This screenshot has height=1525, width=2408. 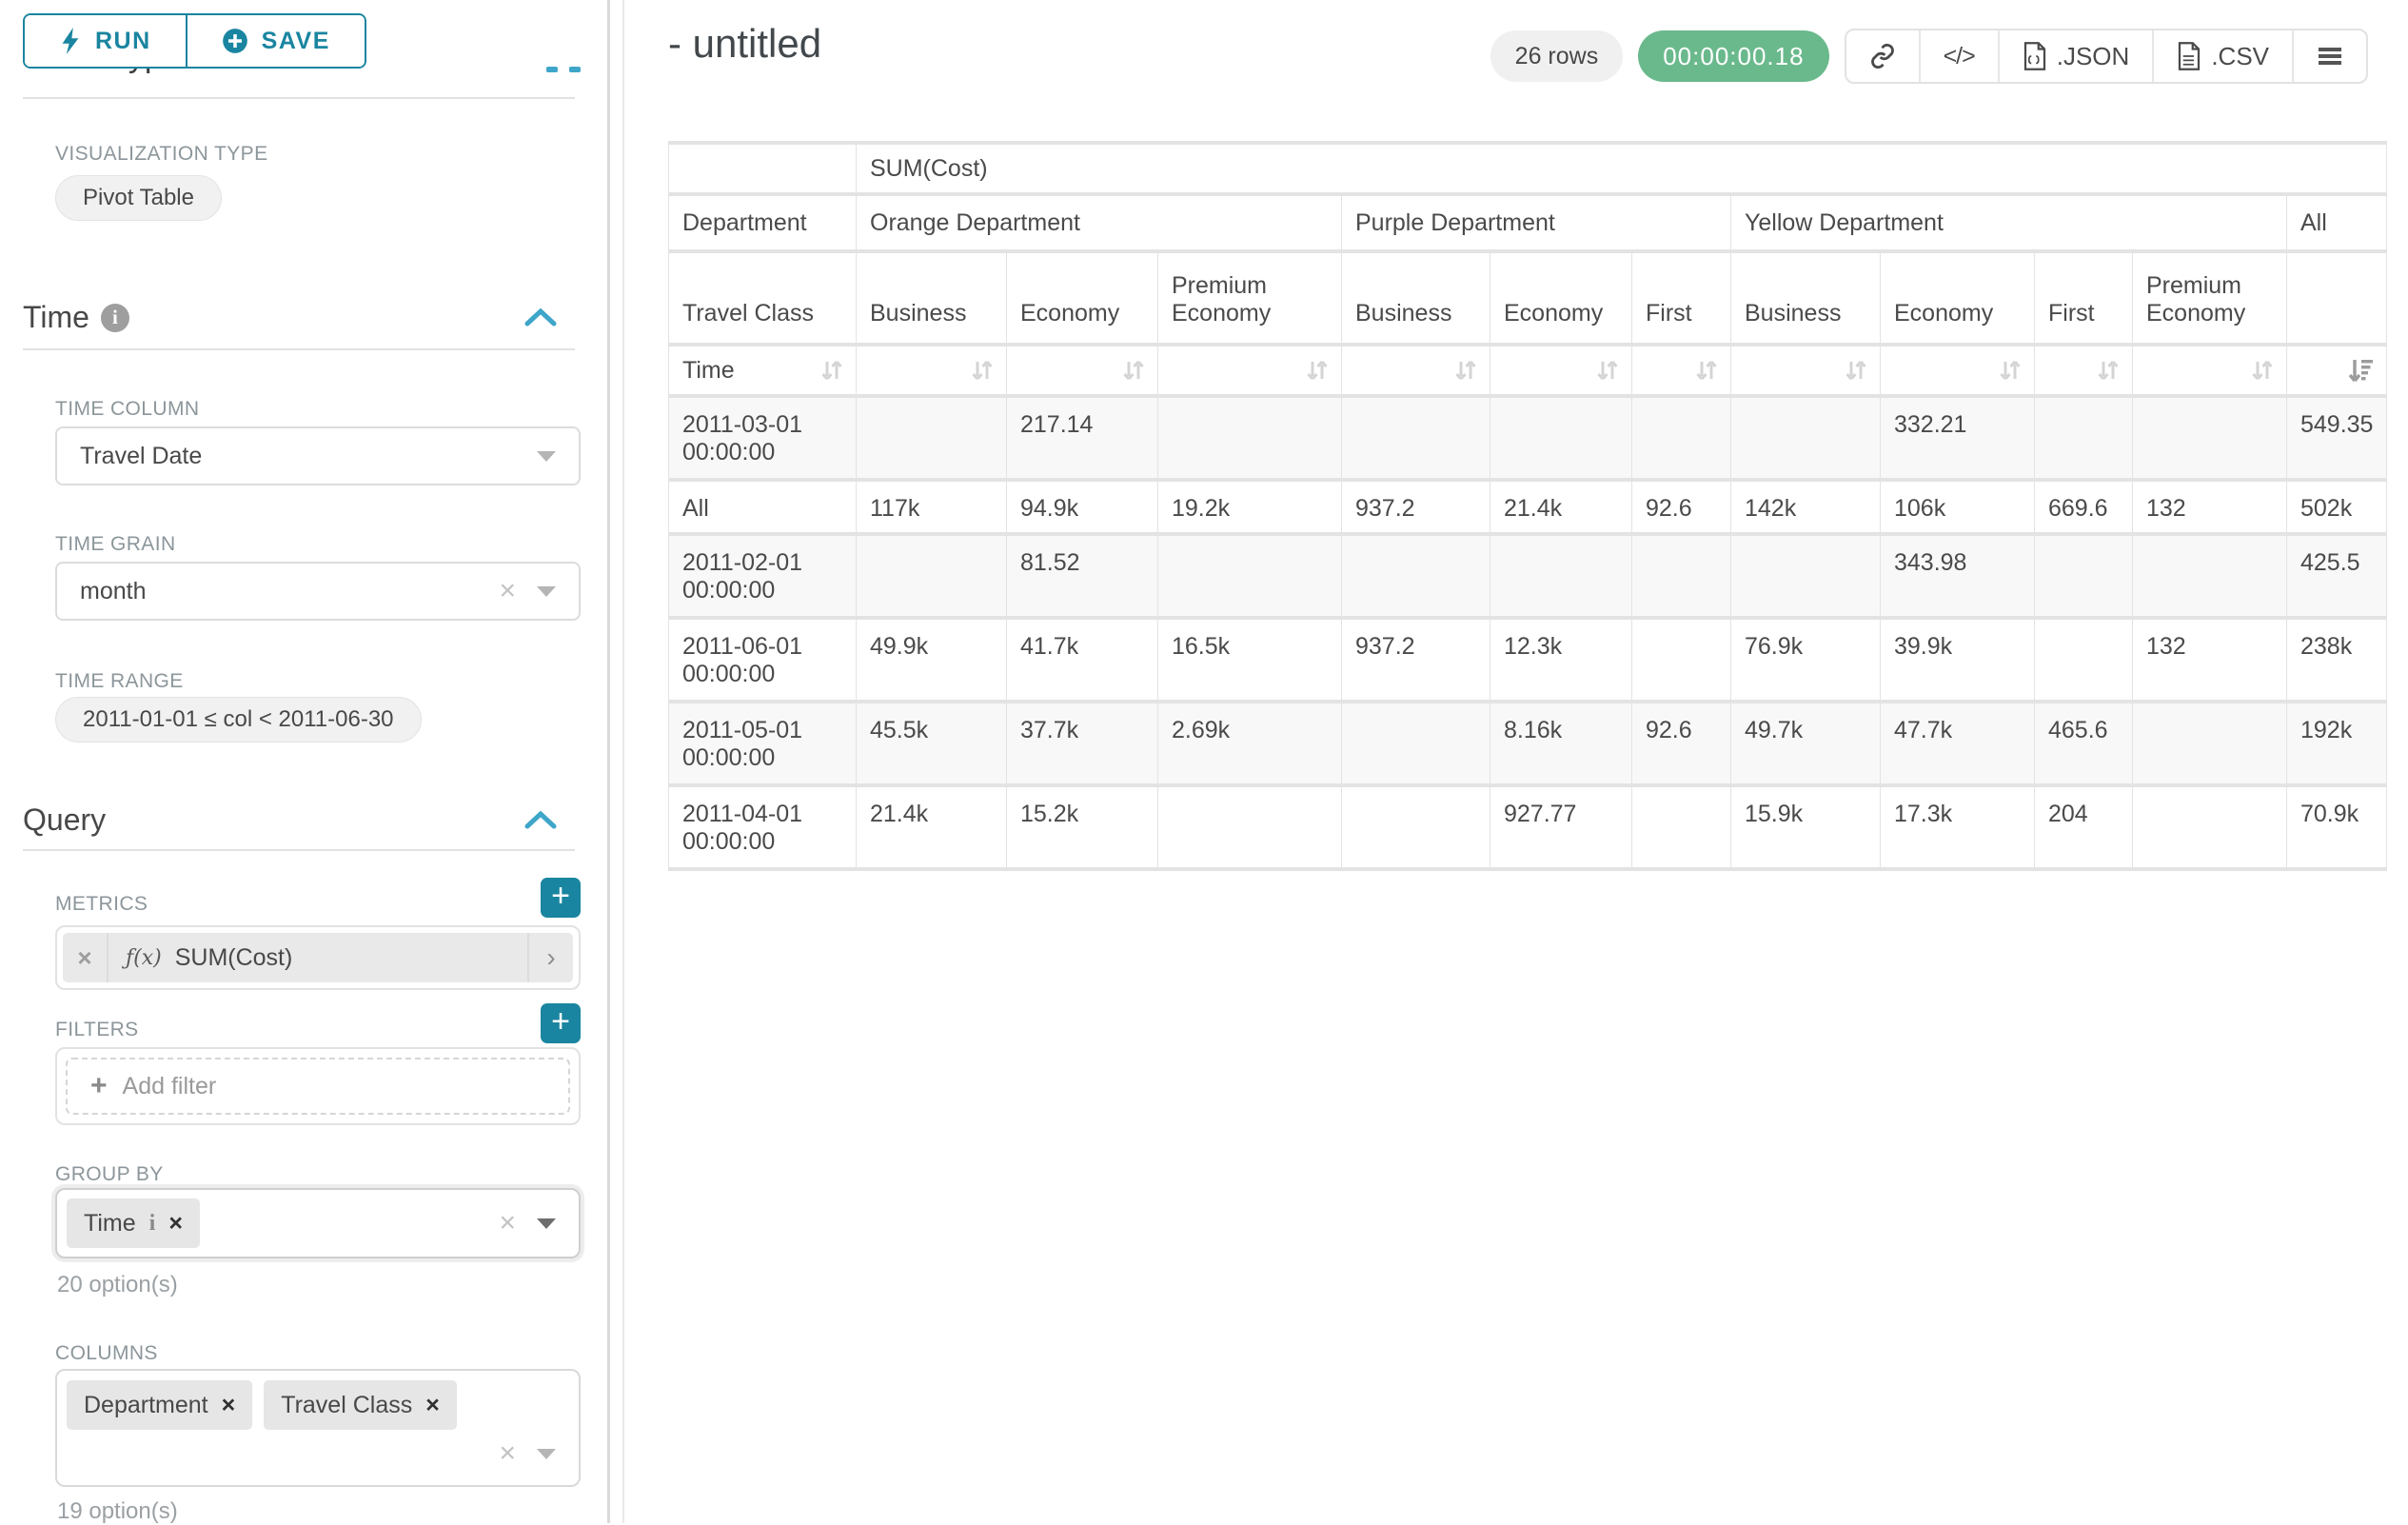 What do you see at coordinates (318, 455) in the screenshot?
I see `time-column-select: Travel Date` at bounding box center [318, 455].